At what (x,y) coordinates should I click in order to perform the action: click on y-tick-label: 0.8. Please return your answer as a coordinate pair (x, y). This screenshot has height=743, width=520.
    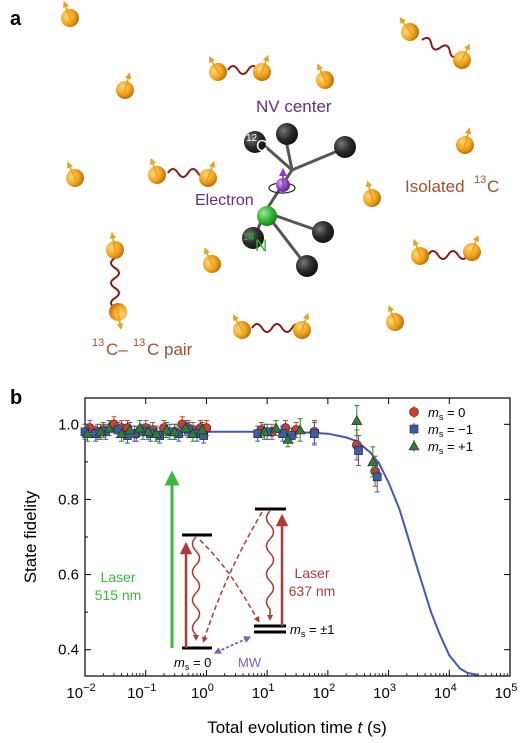
    Looking at the image, I should click on (68, 499).